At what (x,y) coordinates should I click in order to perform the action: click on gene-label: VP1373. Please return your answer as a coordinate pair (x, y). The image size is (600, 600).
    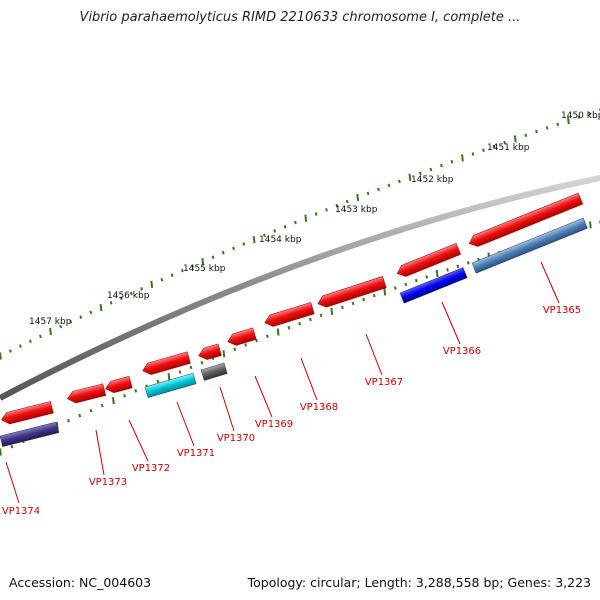
    Looking at the image, I should click on (108, 482).